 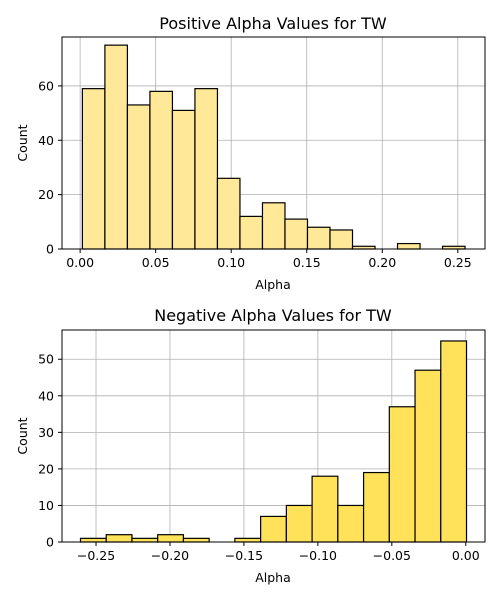 What do you see at coordinates (458, 262) in the screenshot?
I see `top-x-tick-label: 0.25` at bounding box center [458, 262].